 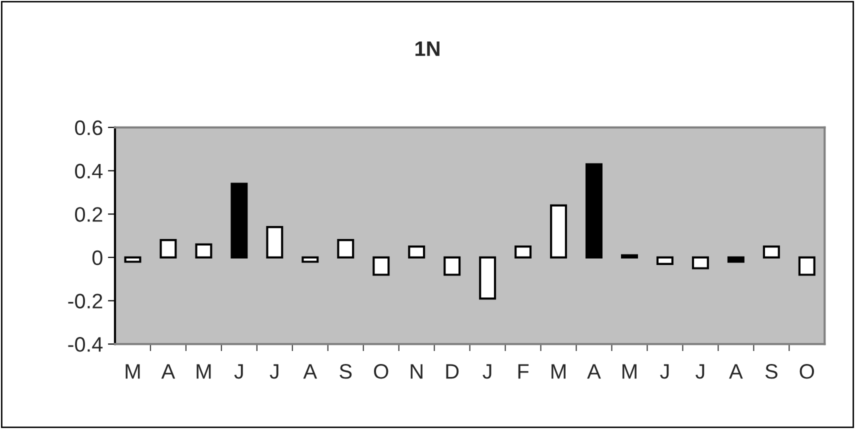 I want to click on y-tick-label: -0.4, so click(x=85, y=344).